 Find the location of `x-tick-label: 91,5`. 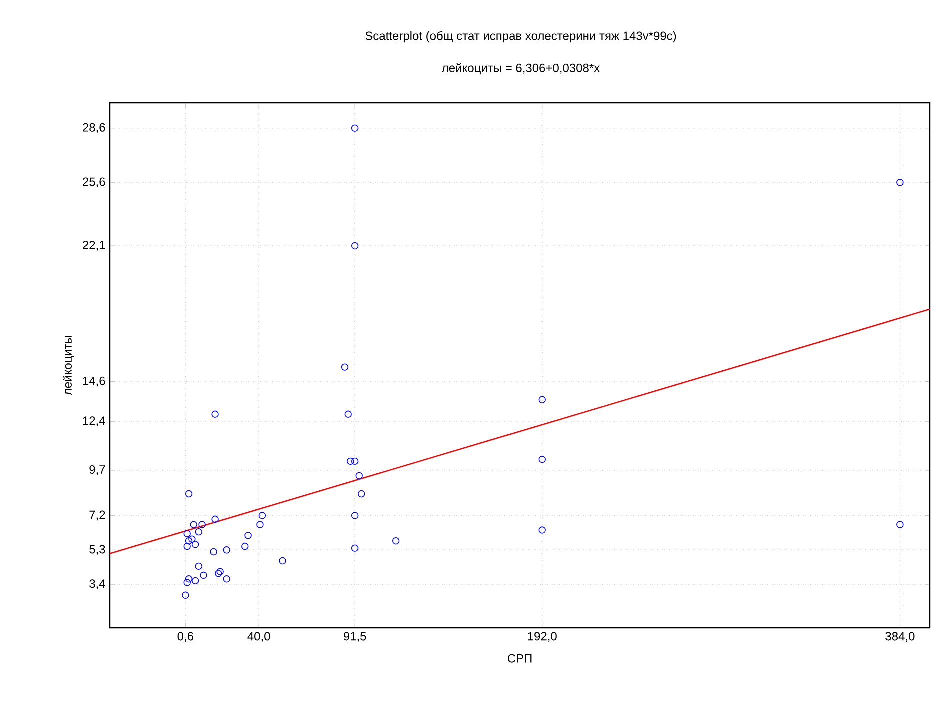

x-tick-label: 91,5 is located at coordinates (355, 637).